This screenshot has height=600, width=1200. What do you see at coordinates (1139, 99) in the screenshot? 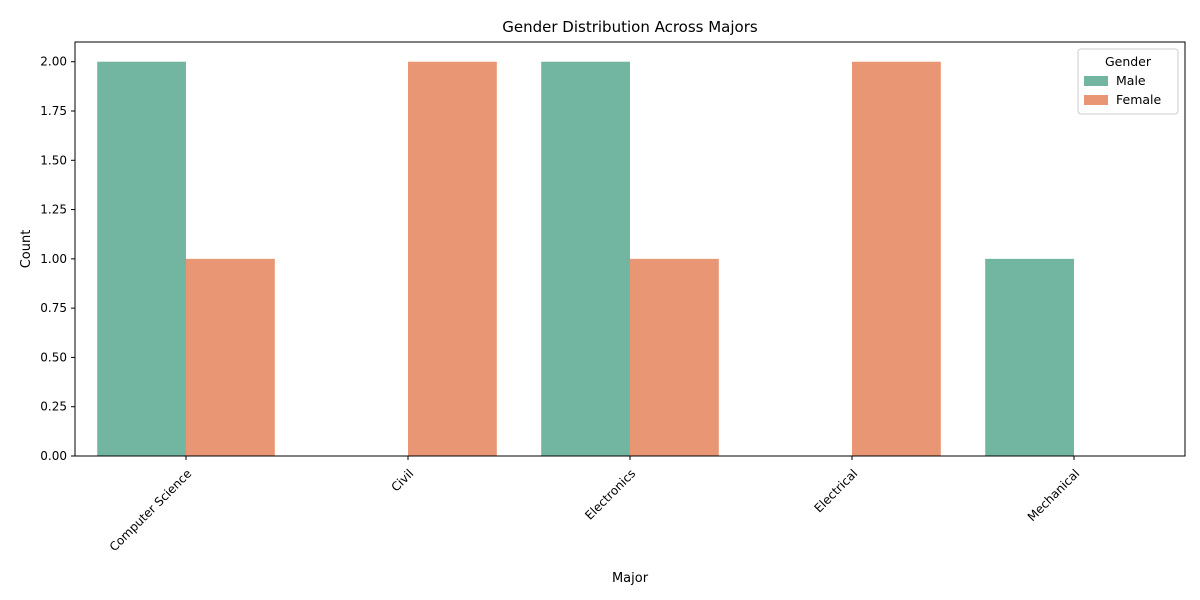
I see `legend-label-female: Female` at bounding box center [1139, 99].